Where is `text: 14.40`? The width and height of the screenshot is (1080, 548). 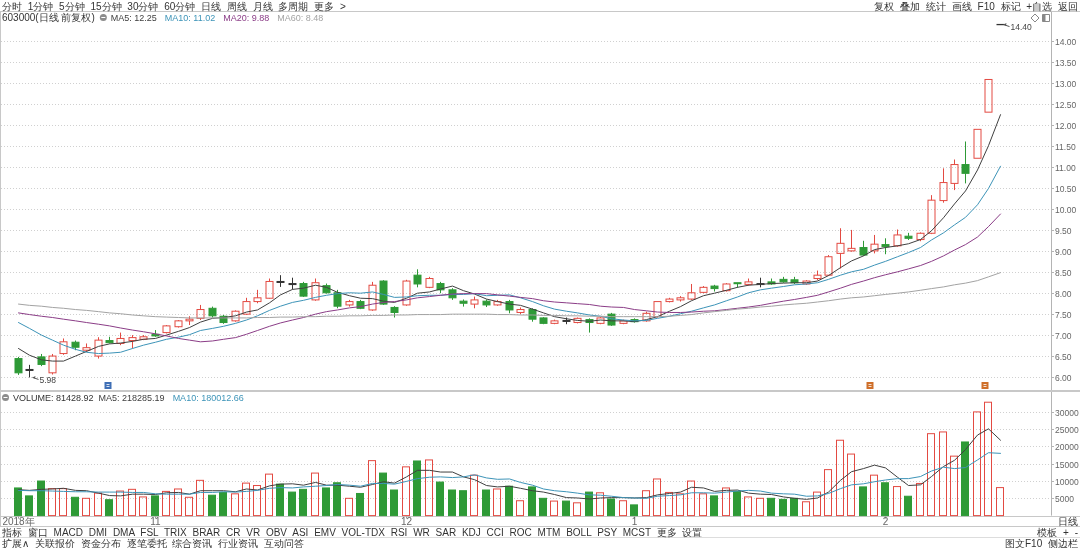 text: 14.40 is located at coordinates (1021, 27).